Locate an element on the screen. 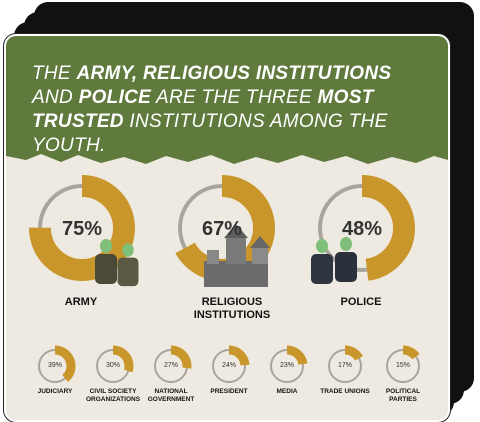 The width and height of the screenshot is (480, 422). donut-3-arc is located at coordinates (362, 228).